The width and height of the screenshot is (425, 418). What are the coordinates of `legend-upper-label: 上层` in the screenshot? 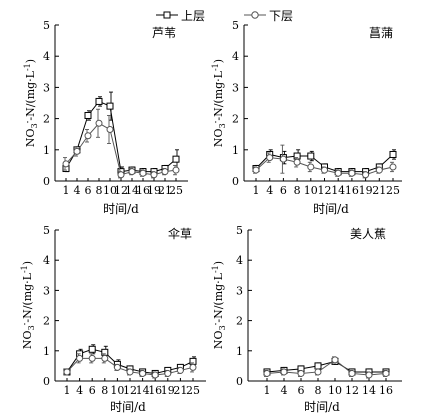 It's located at (193, 16).